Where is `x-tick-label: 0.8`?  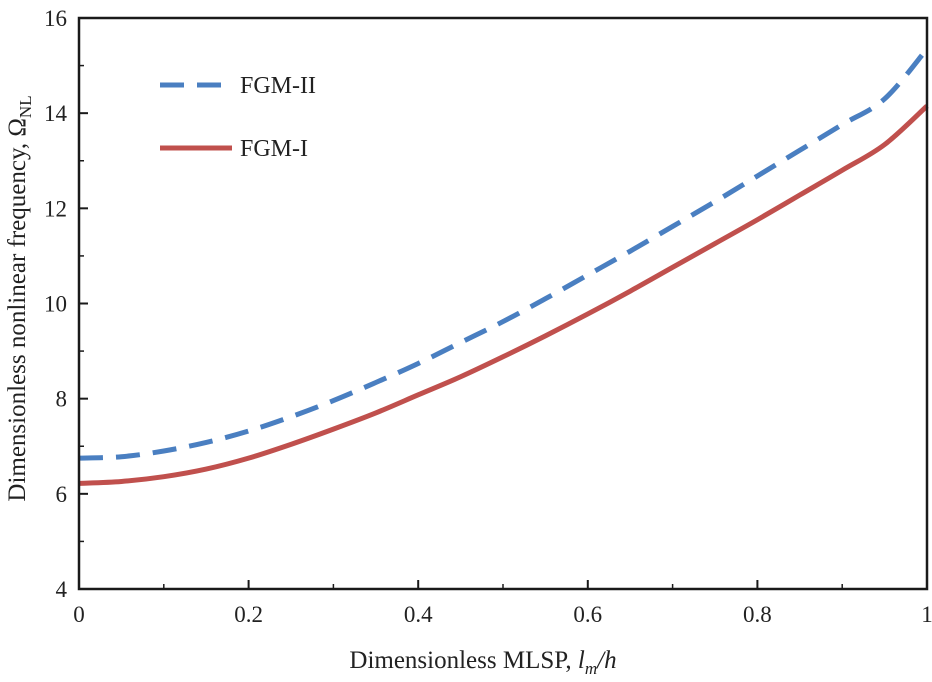 x-tick-label: 0.8 is located at coordinates (757, 614).